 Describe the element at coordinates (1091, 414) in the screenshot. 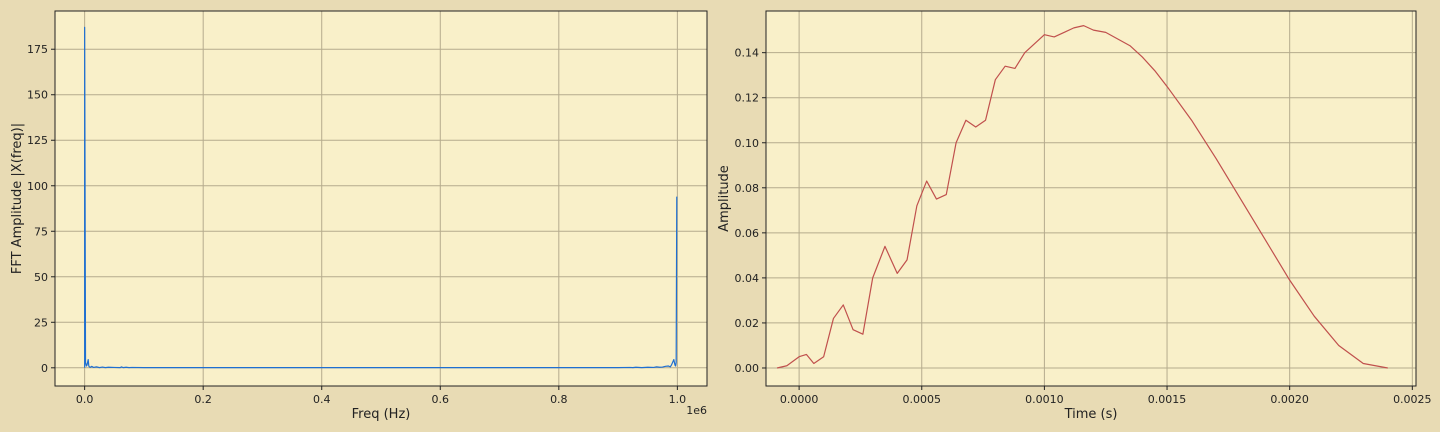

I see `time-x-axis-label: Time (s)` at that location.